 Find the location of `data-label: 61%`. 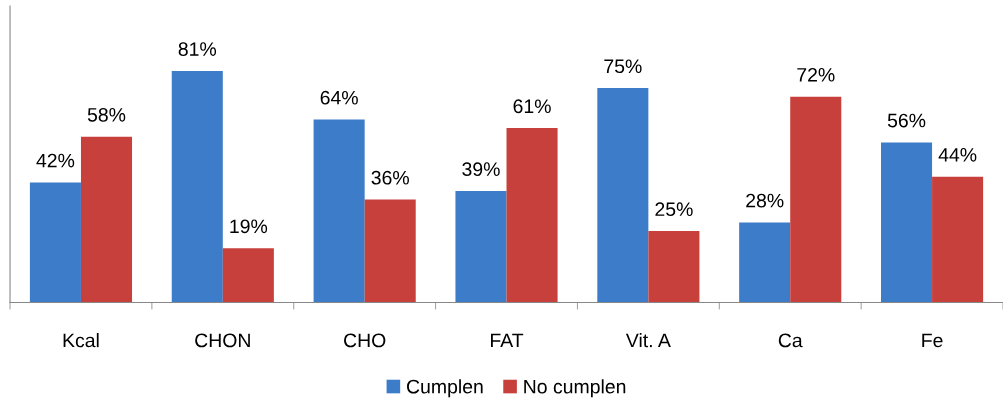

data-label: 61% is located at coordinates (532, 106).